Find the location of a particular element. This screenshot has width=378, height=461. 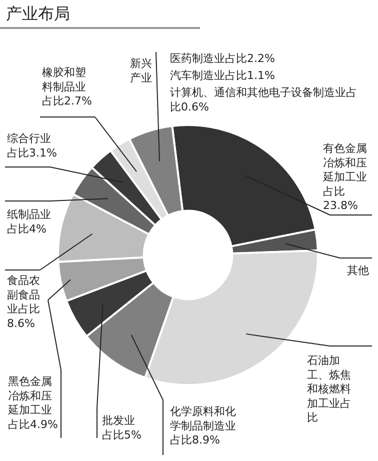

slice-label: 石油加工、炼焦和核燃料加工业占比 is located at coordinates (329, 389).